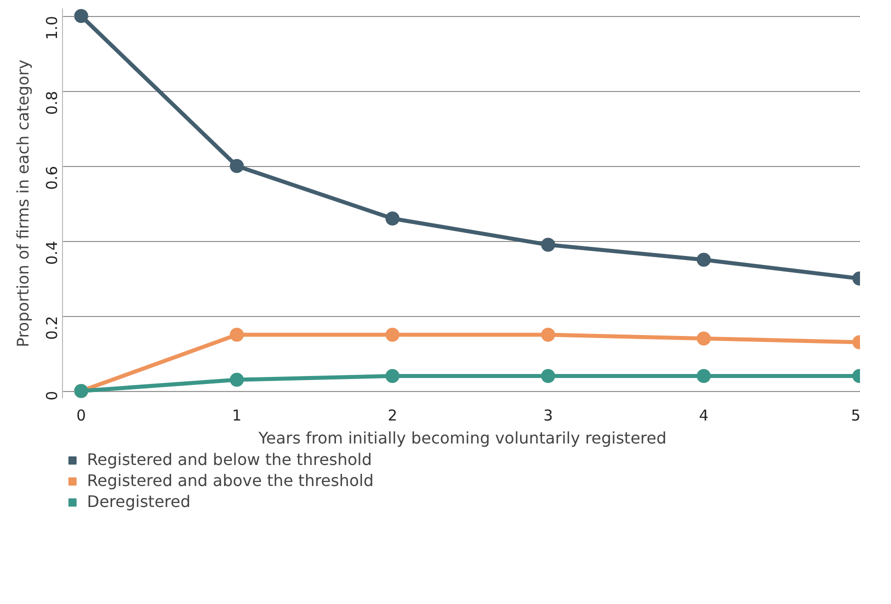  I want to click on y-tick-label: 0.2, so click(52, 328).